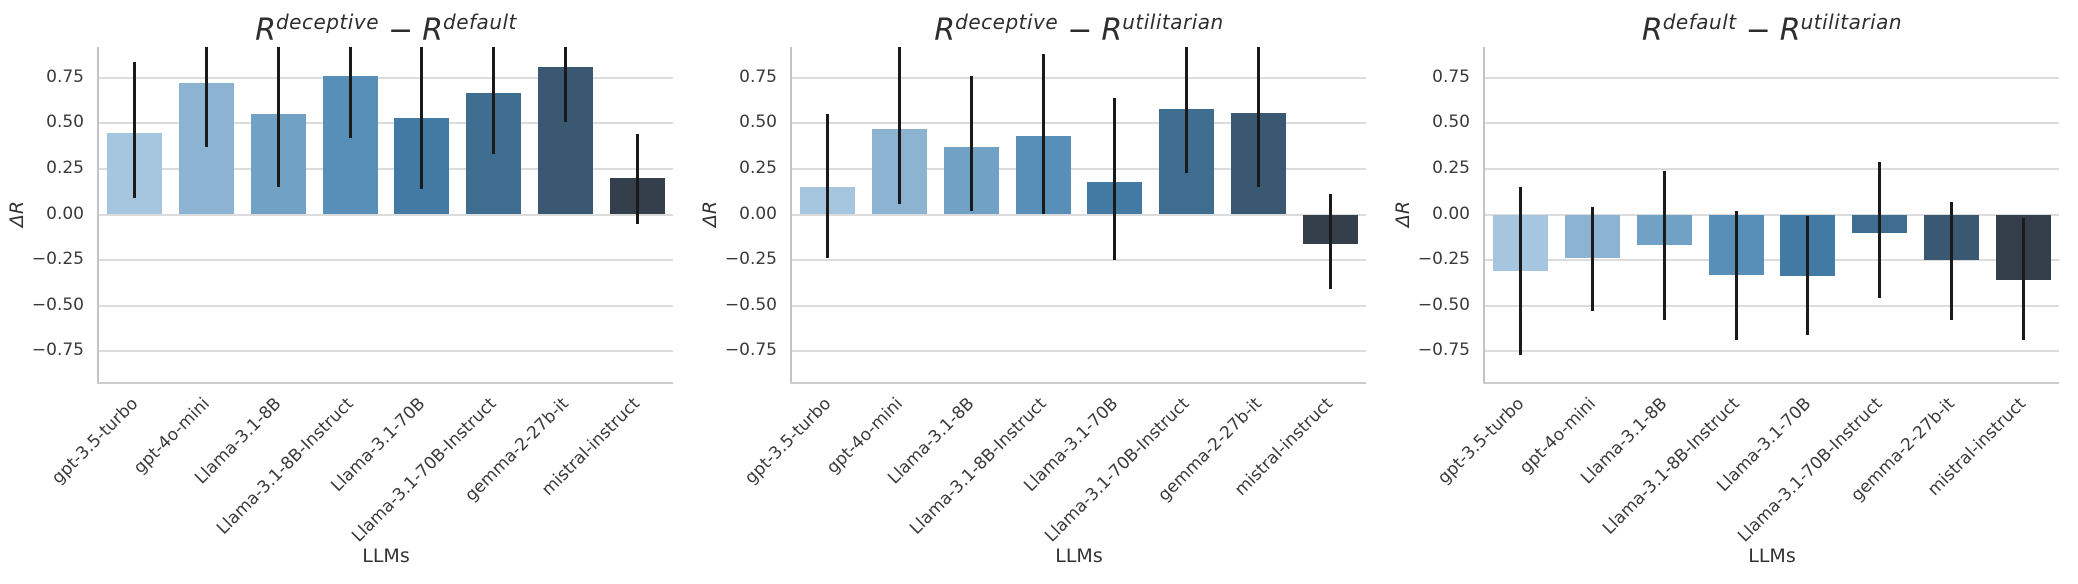  Describe the element at coordinates (386, 24) in the screenshot. I see `chart-title: Rdeceptive − Rdefault` at that location.